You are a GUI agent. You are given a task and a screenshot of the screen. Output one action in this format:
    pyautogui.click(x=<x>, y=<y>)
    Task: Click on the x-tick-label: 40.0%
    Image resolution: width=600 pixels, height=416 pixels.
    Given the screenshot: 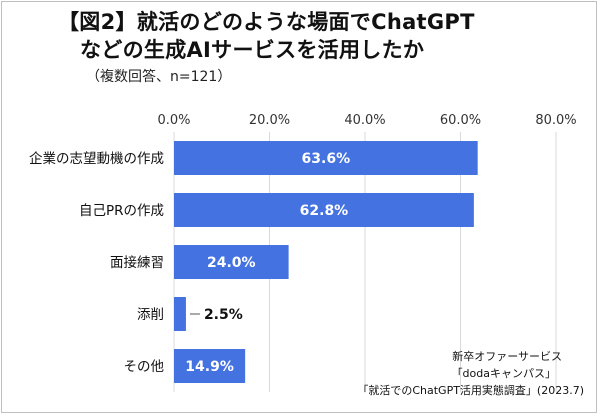 What is the action you would take?
    pyautogui.click(x=364, y=120)
    